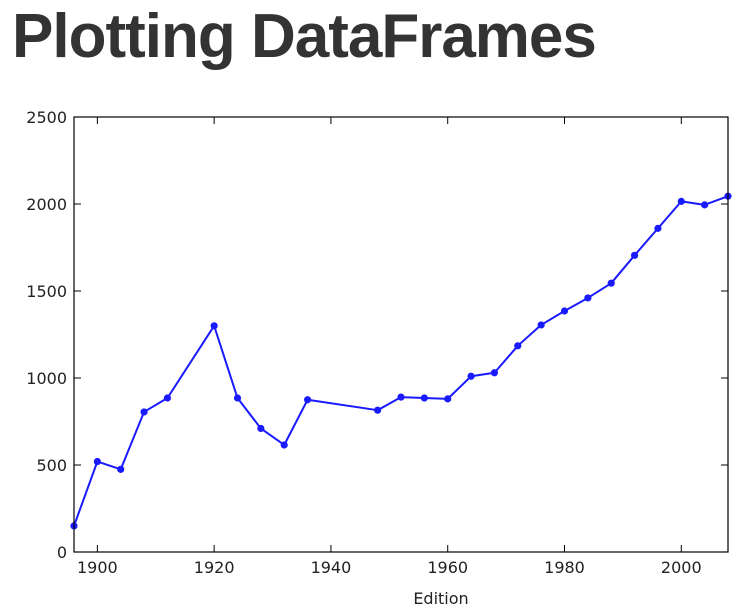  Describe the element at coordinates (564, 567) in the screenshot. I see `x-tick-label: 1980` at that location.